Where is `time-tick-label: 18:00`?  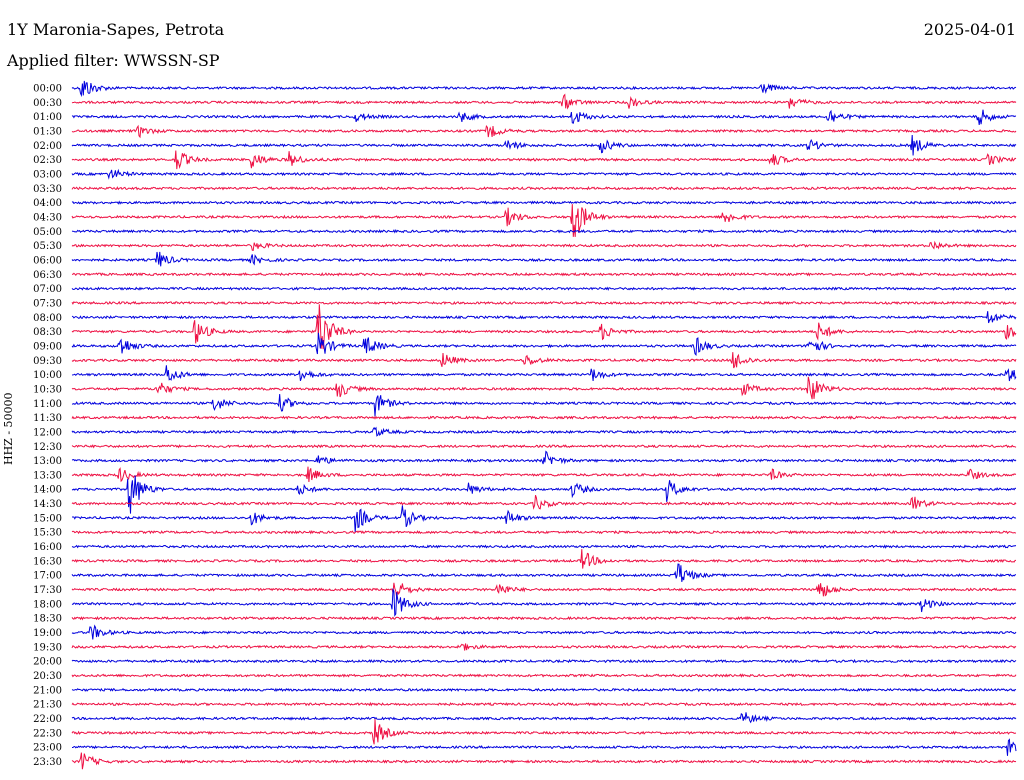 time-tick-label: 18:00 is located at coordinates (47, 604).